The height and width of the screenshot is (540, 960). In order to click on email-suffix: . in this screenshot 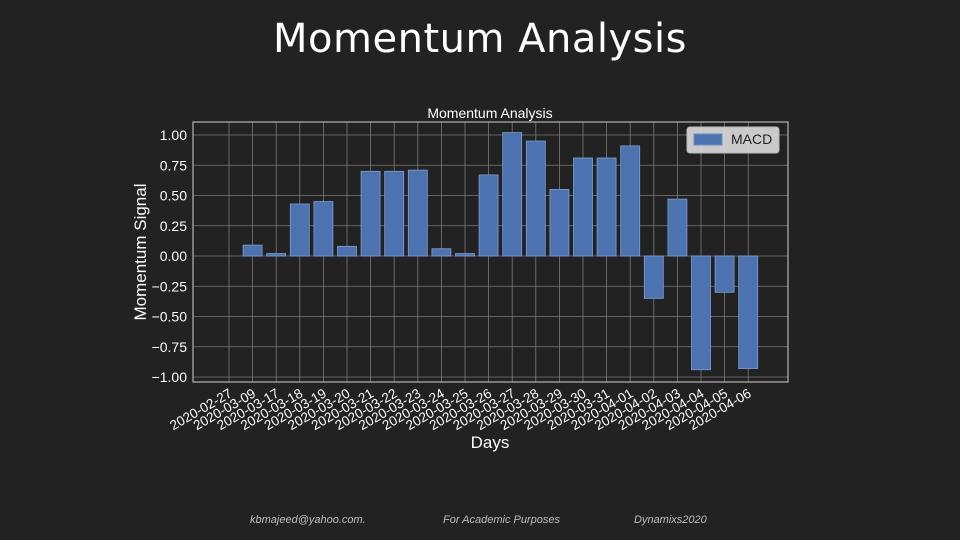, I will do `click(364, 520)`.